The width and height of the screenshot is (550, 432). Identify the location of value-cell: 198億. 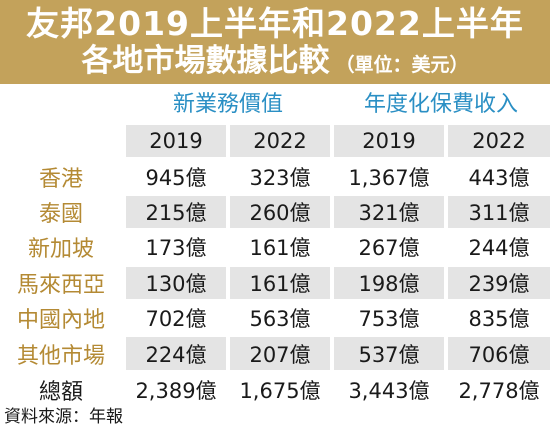
(388, 282).